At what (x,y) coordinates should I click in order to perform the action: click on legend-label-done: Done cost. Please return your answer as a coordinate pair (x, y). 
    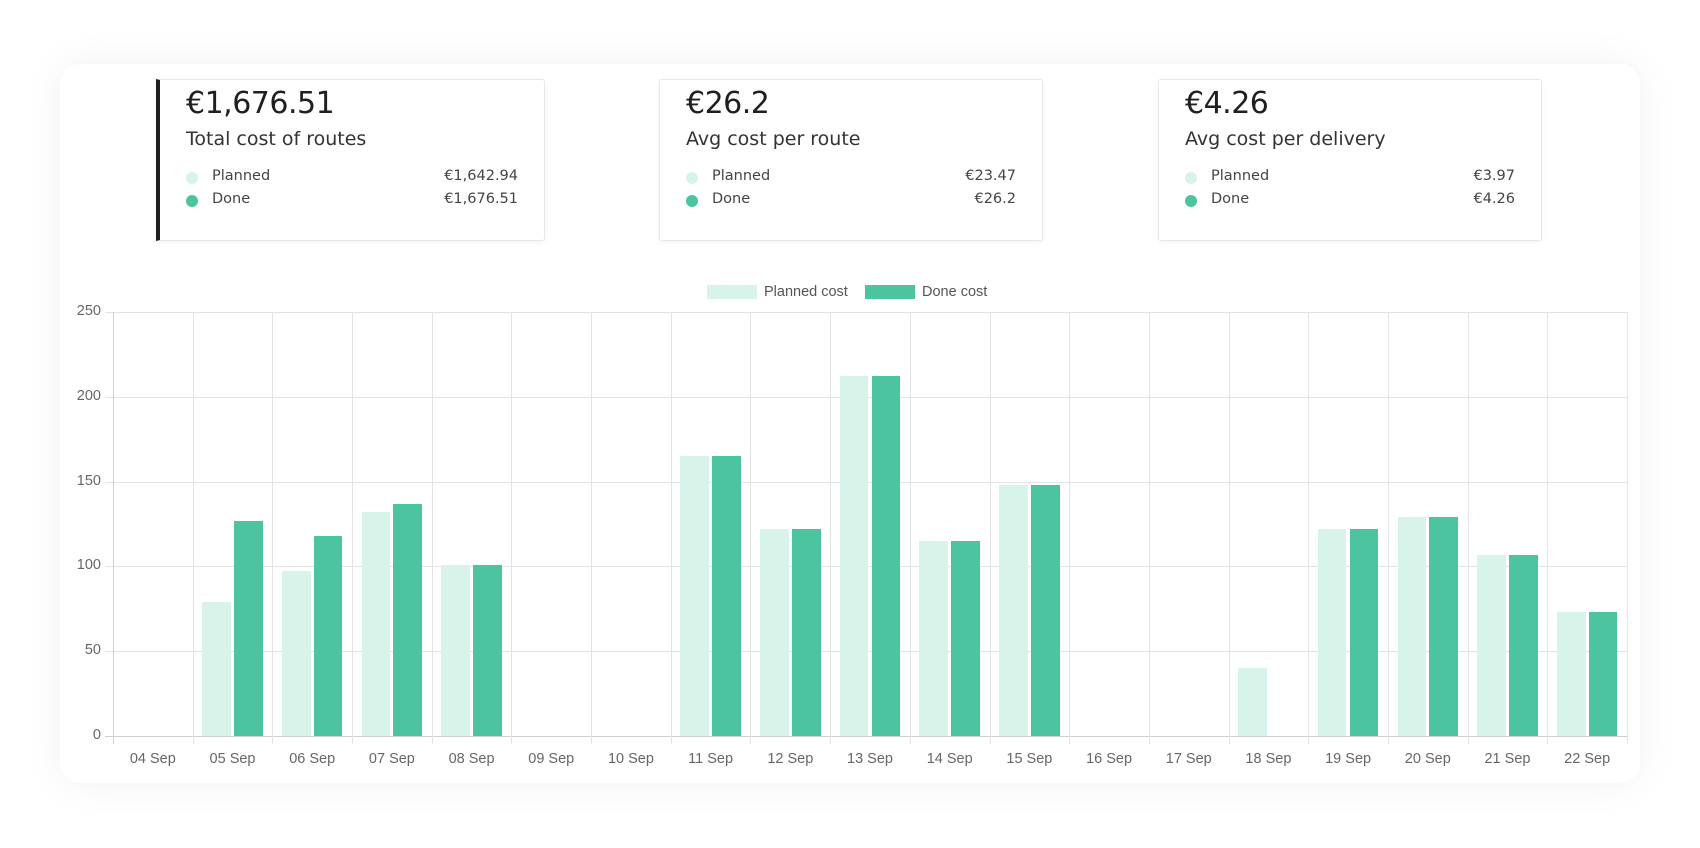
    Looking at the image, I should click on (955, 292).